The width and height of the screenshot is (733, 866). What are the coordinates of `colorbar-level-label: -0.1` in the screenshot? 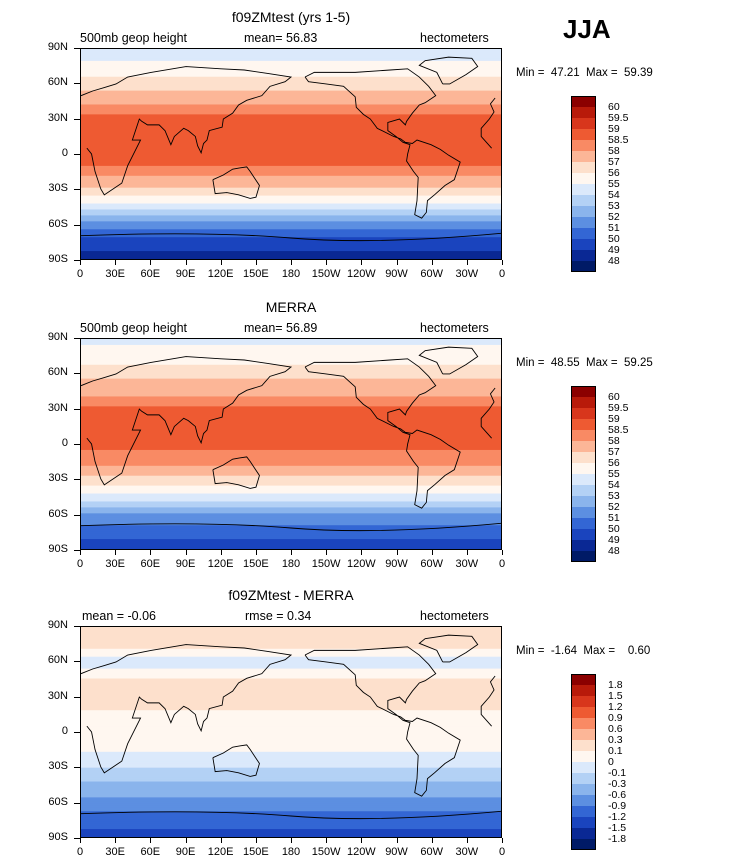 It's located at (617, 773).